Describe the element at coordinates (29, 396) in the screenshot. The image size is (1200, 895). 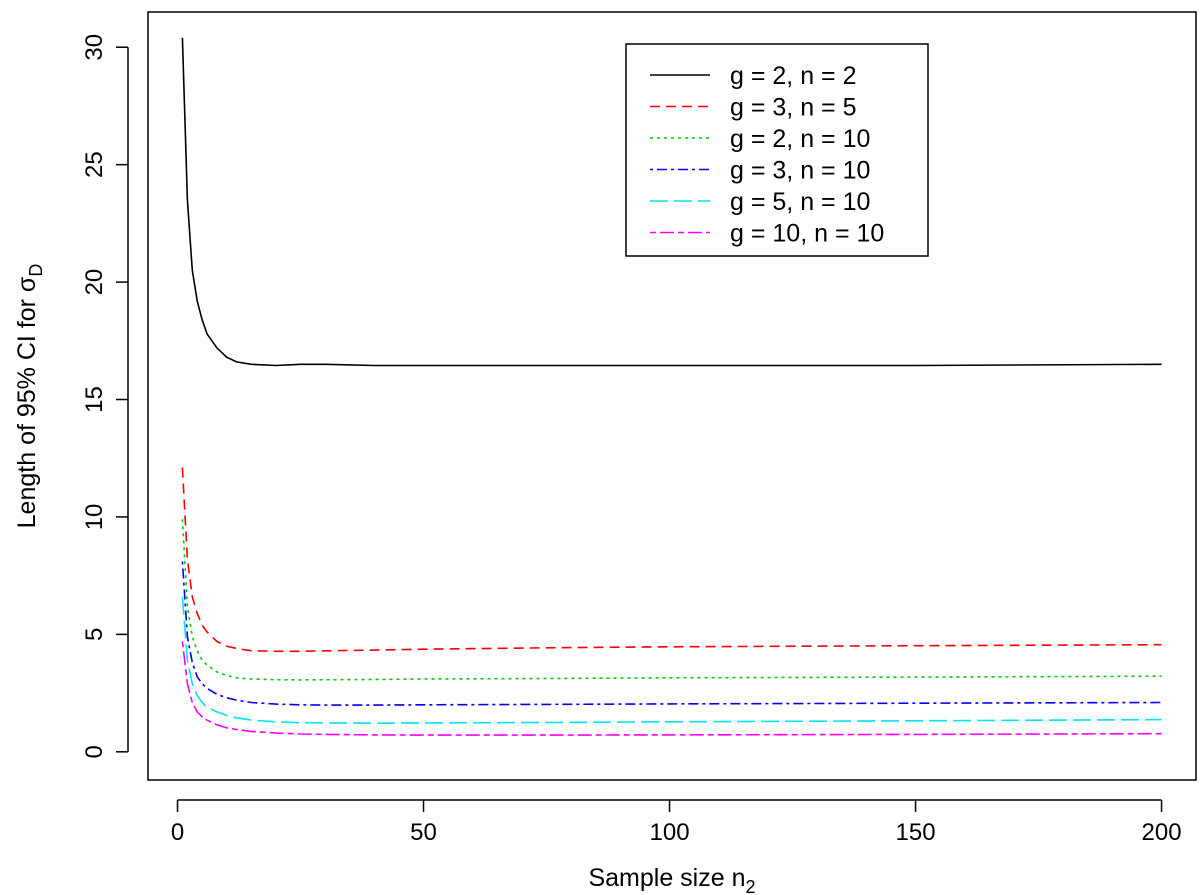
I see `y-axis-label: Length of 95% CI for σD` at that location.